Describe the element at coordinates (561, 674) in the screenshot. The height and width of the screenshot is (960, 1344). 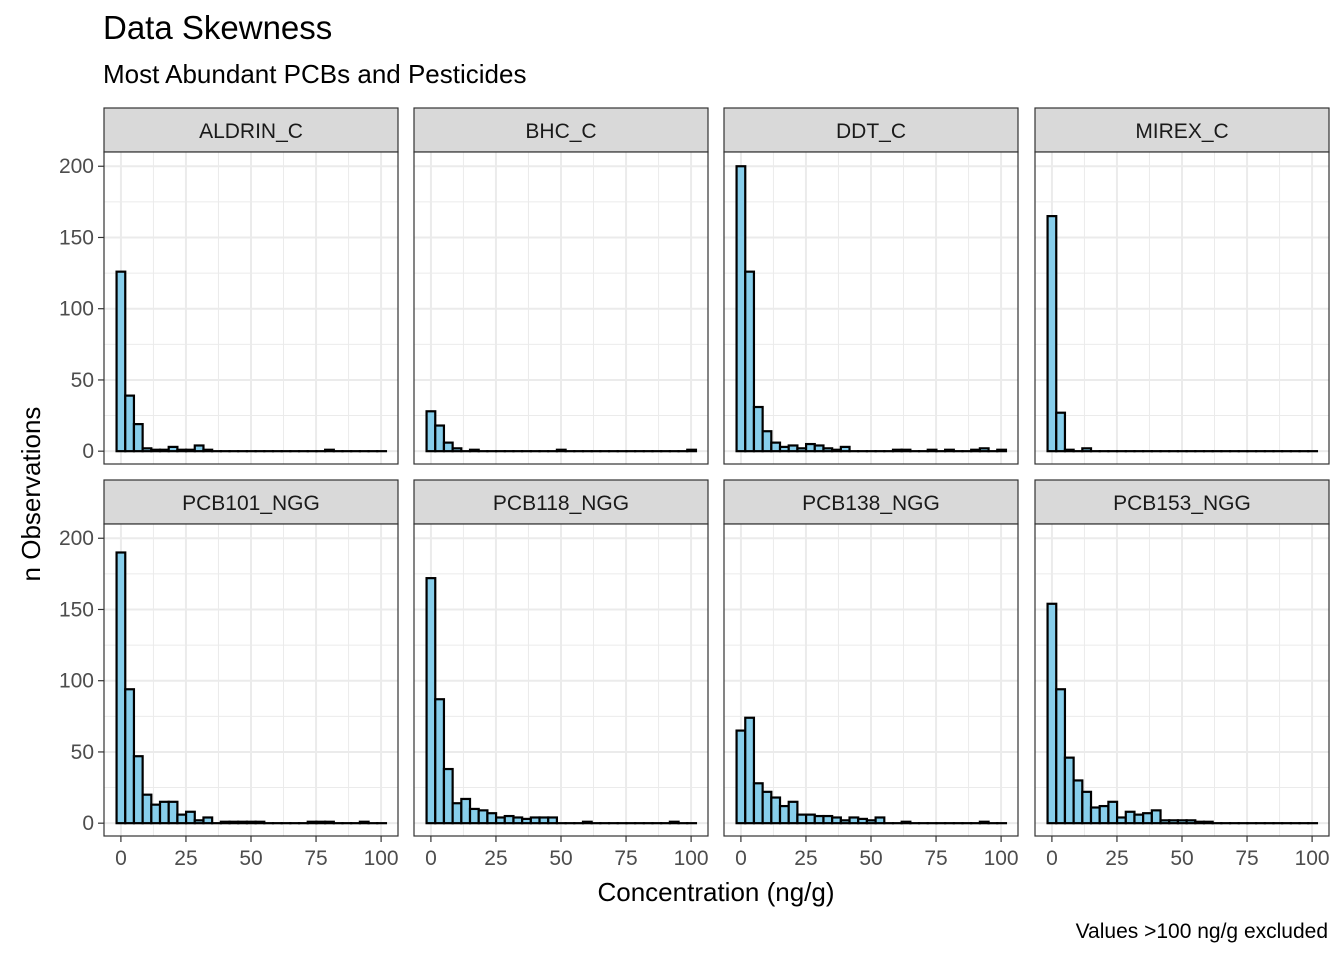
I see `facet-panel-pcb118-ngg: PCB118_NGG 0 25 50 75 100` at that location.